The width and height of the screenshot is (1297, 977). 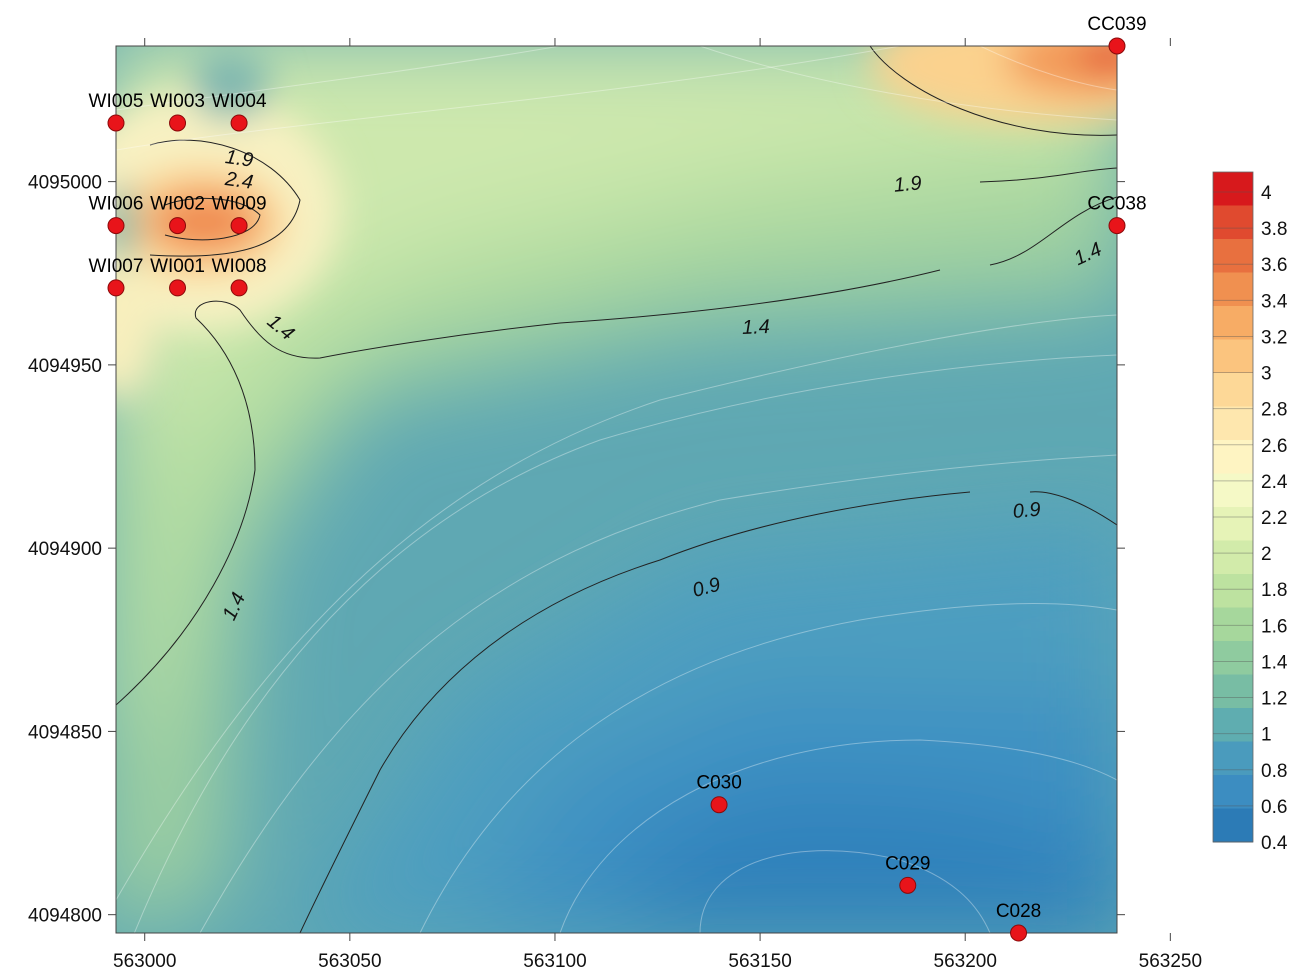 I want to click on contour-label: 2.4, so click(x=239, y=181).